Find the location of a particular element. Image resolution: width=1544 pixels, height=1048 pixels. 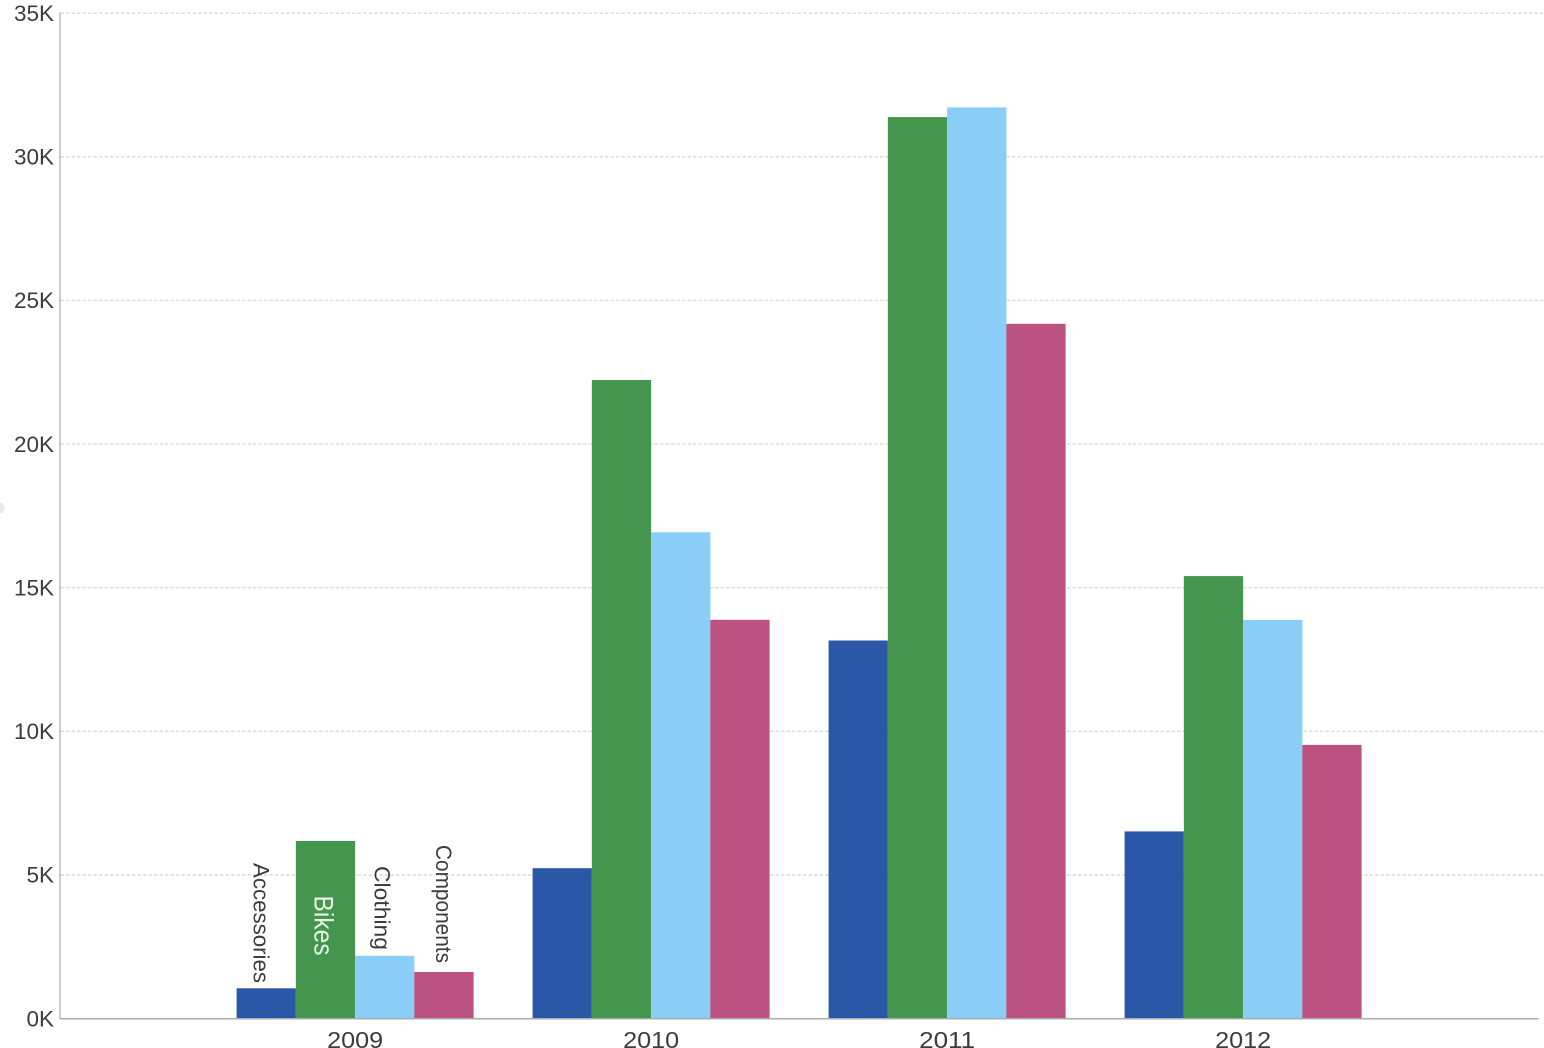

svg-text: 35K is located at coordinates (34, 13).